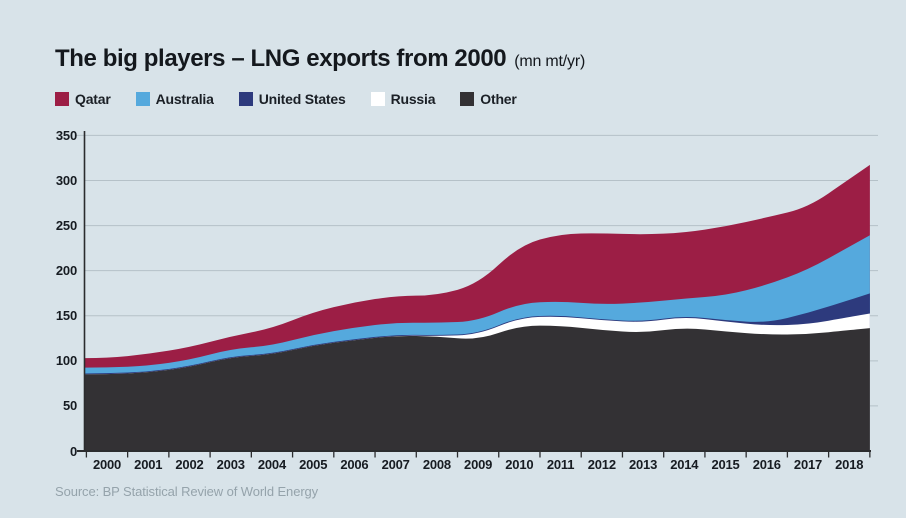  Describe the element at coordinates (601, 464) in the screenshot. I see `x-axis-label-2012: 2012` at that location.